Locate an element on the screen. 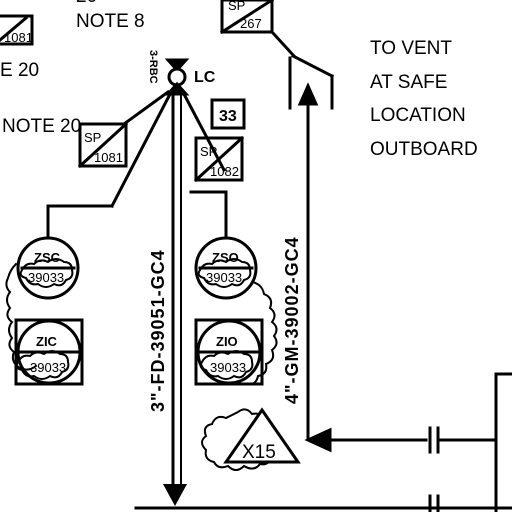 This screenshot has width=512, height=512. tag-1081-prefix: SP is located at coordinates (92, 137).